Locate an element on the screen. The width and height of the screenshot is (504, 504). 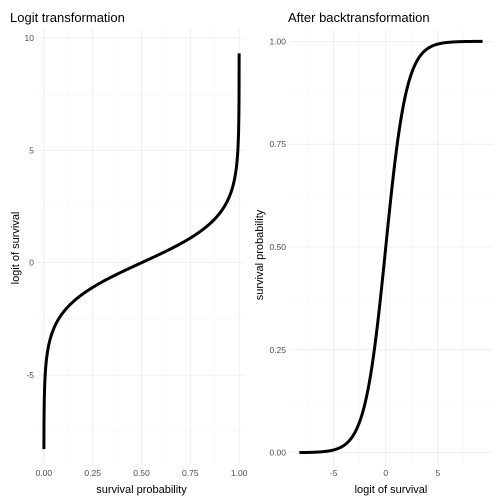
y-tick-label: 0.00 is located at coordinates (277, 453).